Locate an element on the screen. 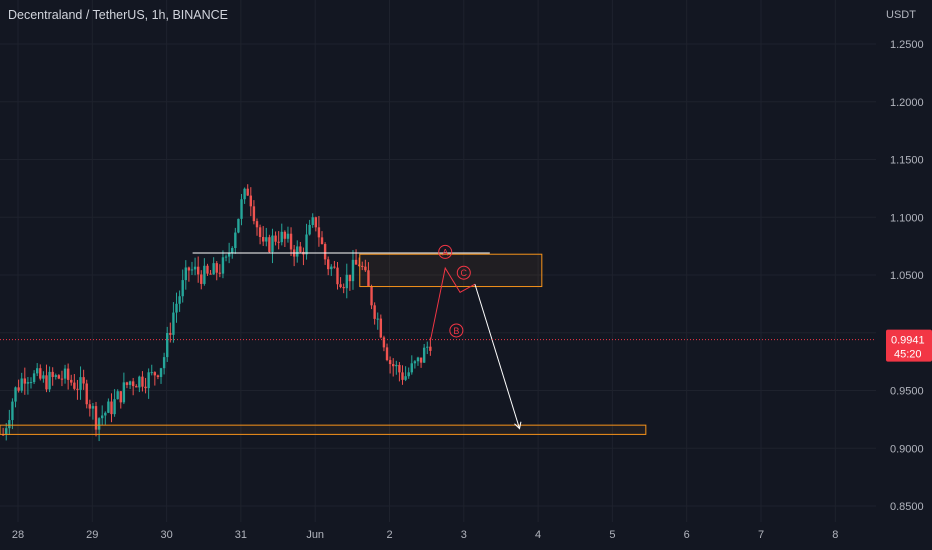 This screenshot has width=932, height=550. price-tag-box is located at coordinates (909, 345).